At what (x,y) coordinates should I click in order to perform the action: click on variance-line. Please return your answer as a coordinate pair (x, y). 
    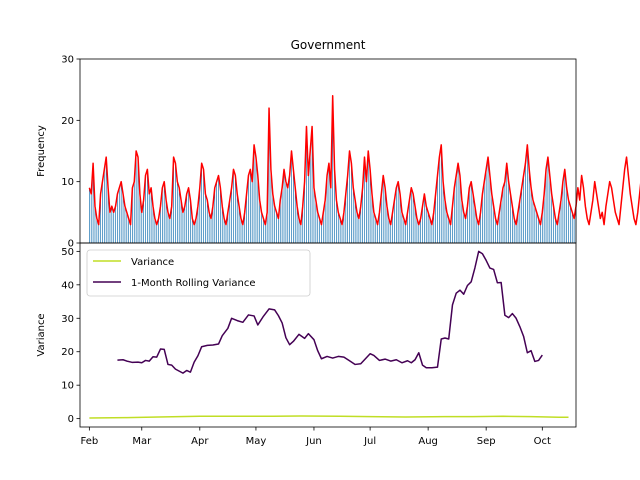
    Looking at the image, I should click on (329, 417).